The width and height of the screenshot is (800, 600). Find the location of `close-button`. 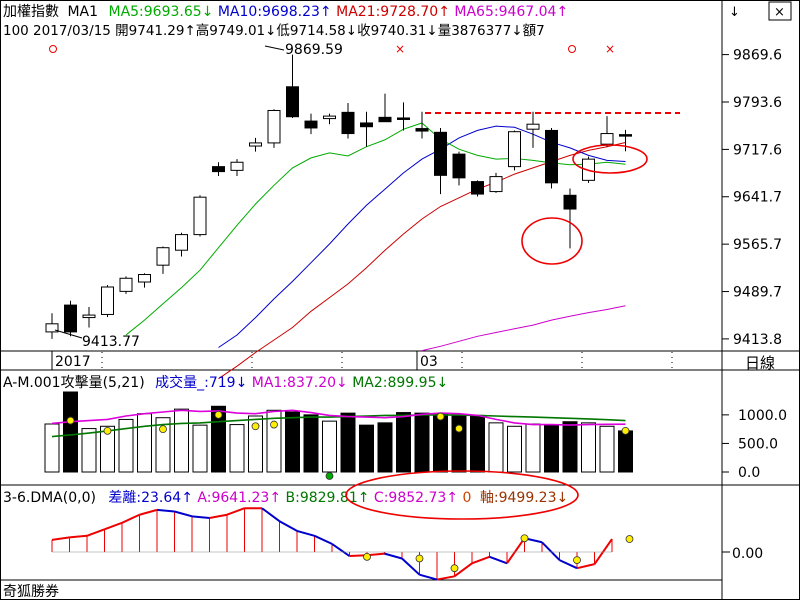

close-button is located at coordinates (780, 11).